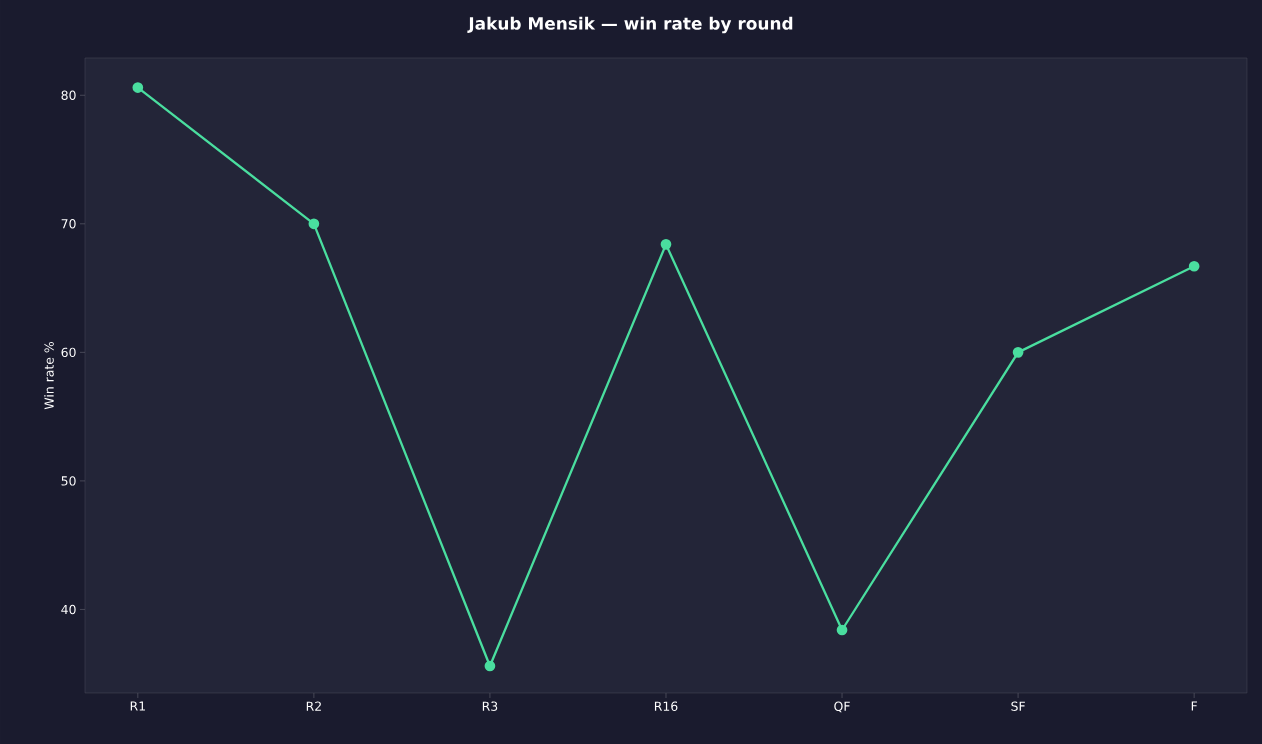  I want to click on y-tick-label: 40, so click(68, 609).